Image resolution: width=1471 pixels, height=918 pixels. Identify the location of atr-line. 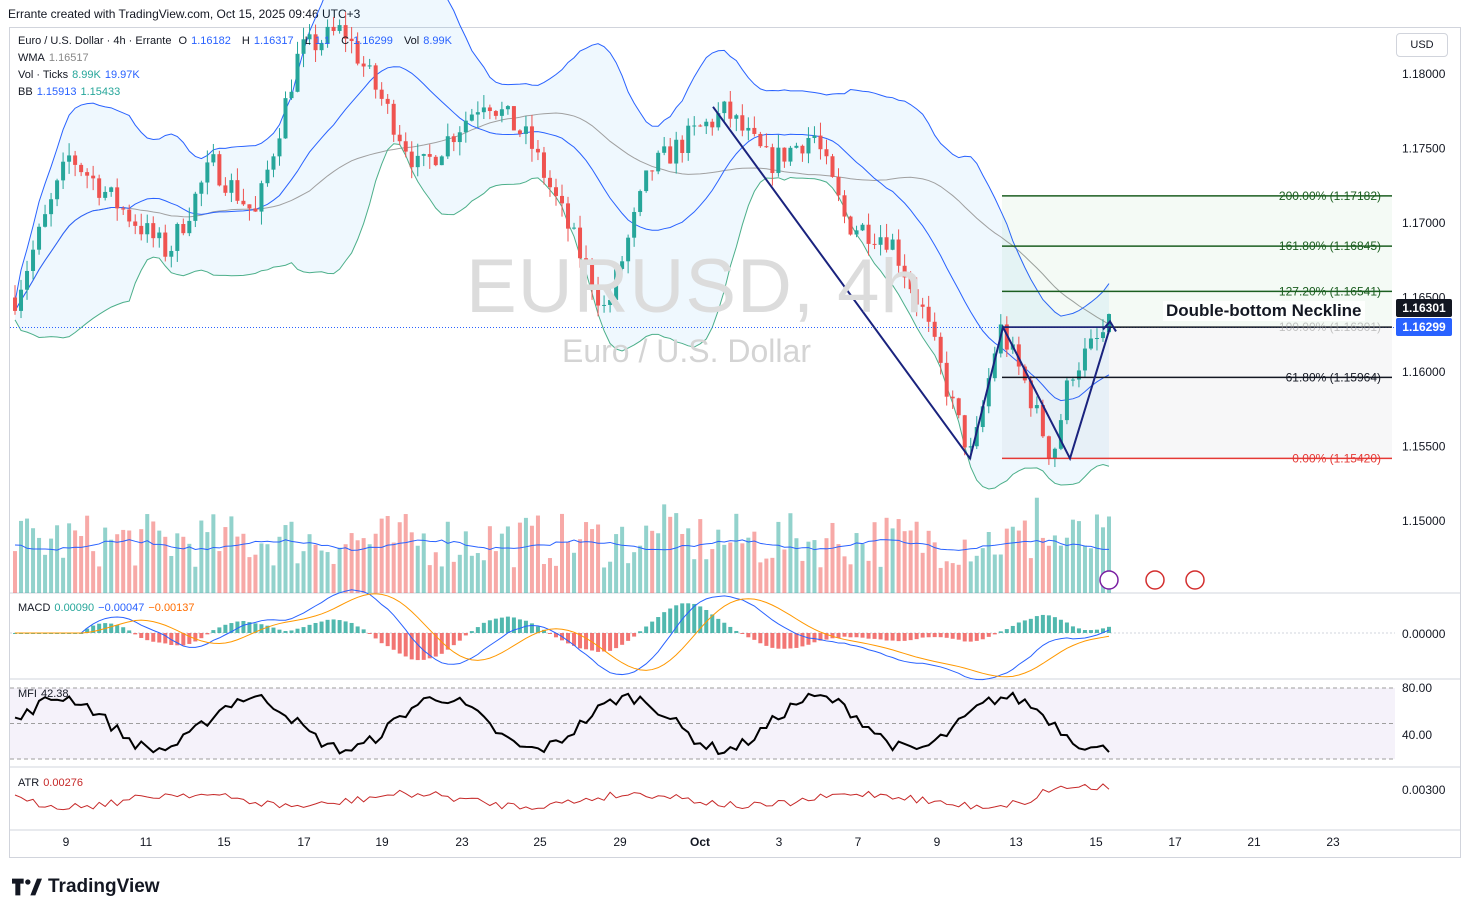
(562, 797).